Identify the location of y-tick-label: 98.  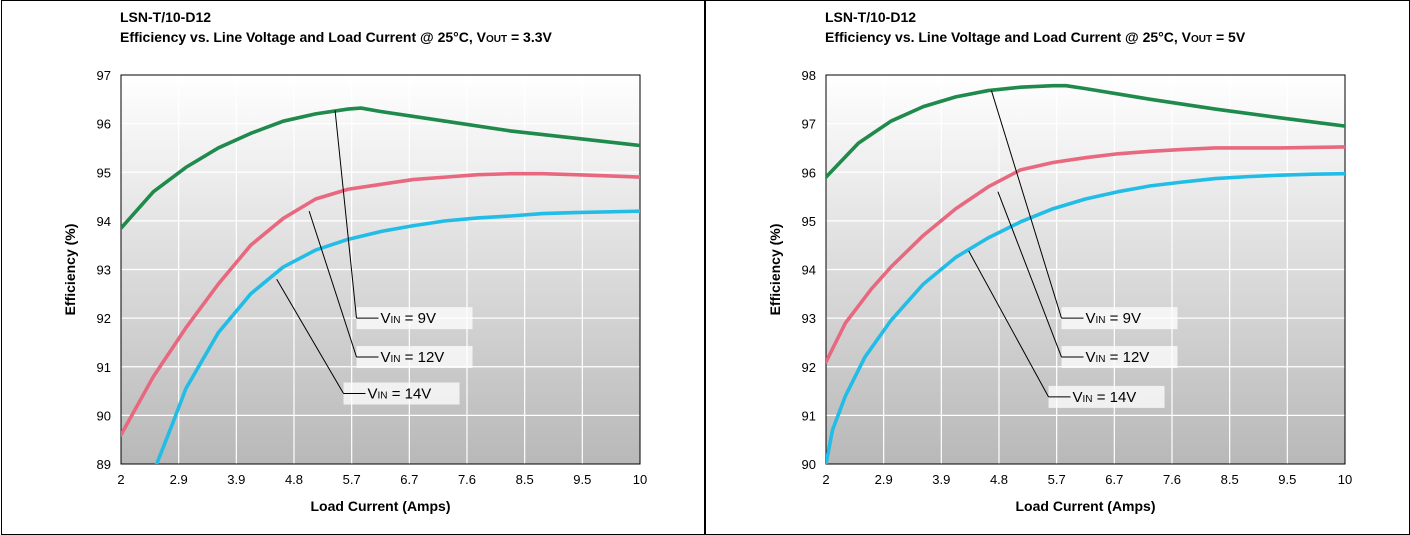
(809, 75).